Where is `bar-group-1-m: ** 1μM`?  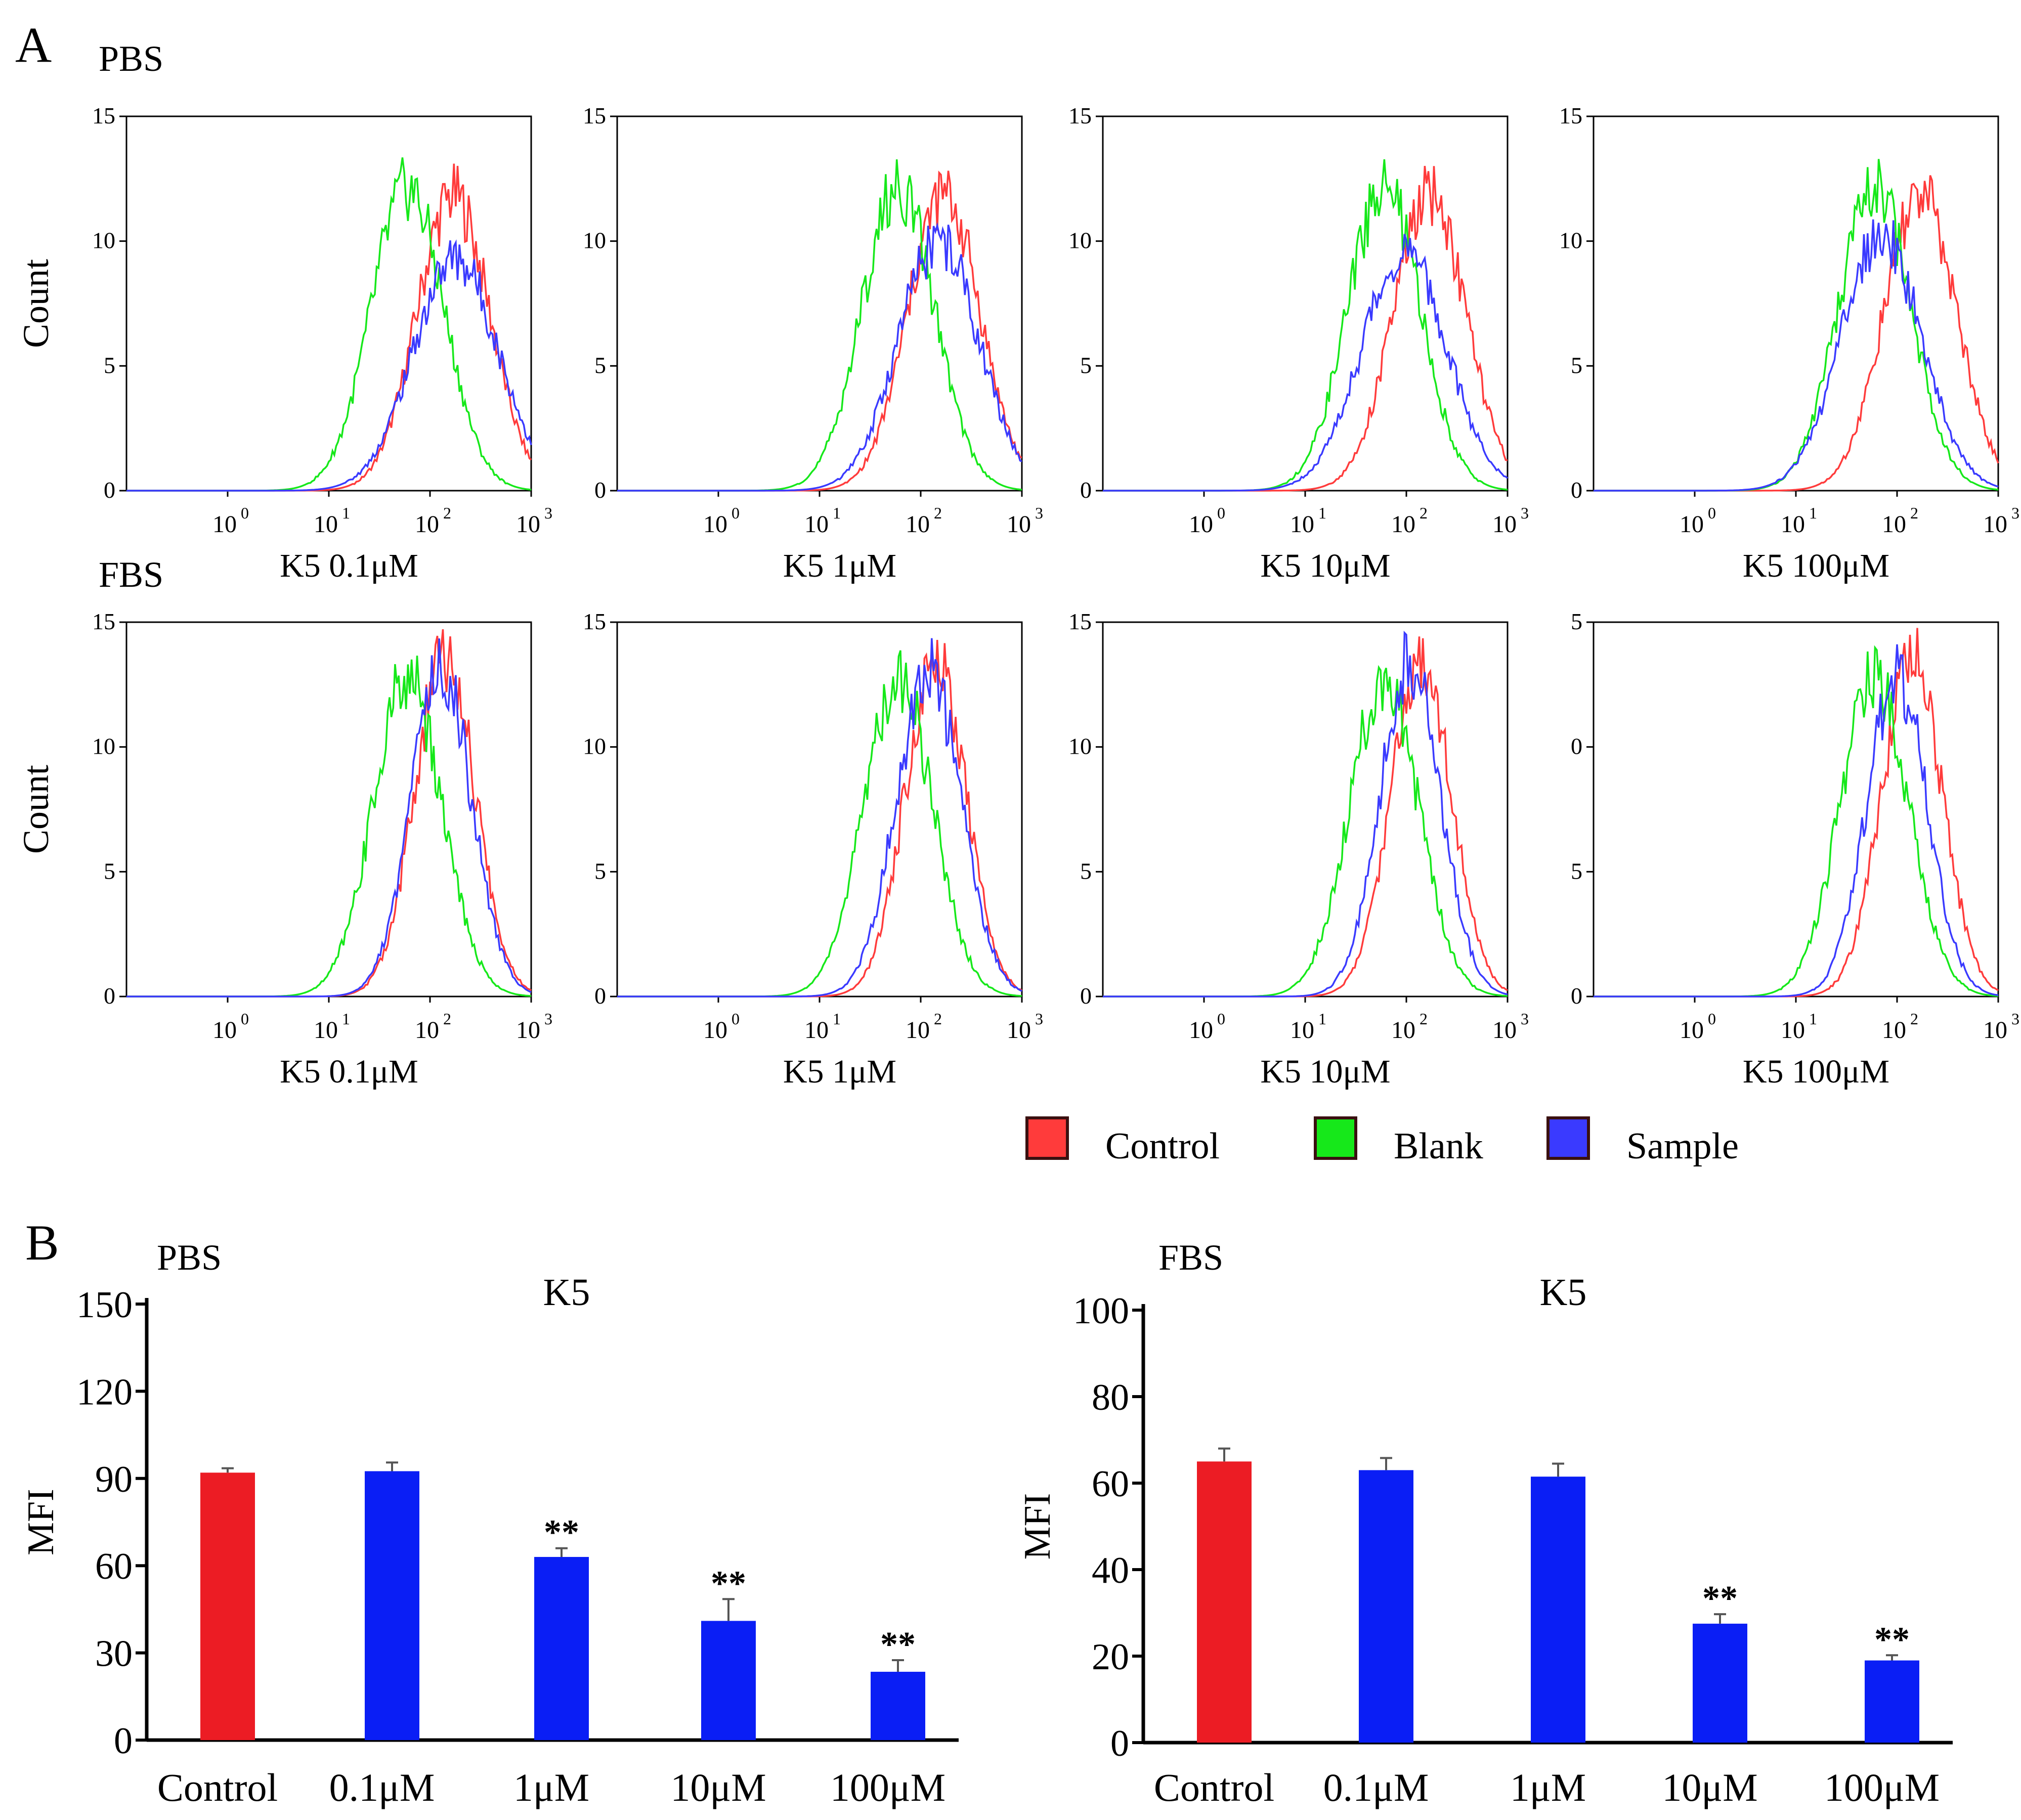 bar-group-1-m: ** 1μM is located at coordinates (551, 1661).